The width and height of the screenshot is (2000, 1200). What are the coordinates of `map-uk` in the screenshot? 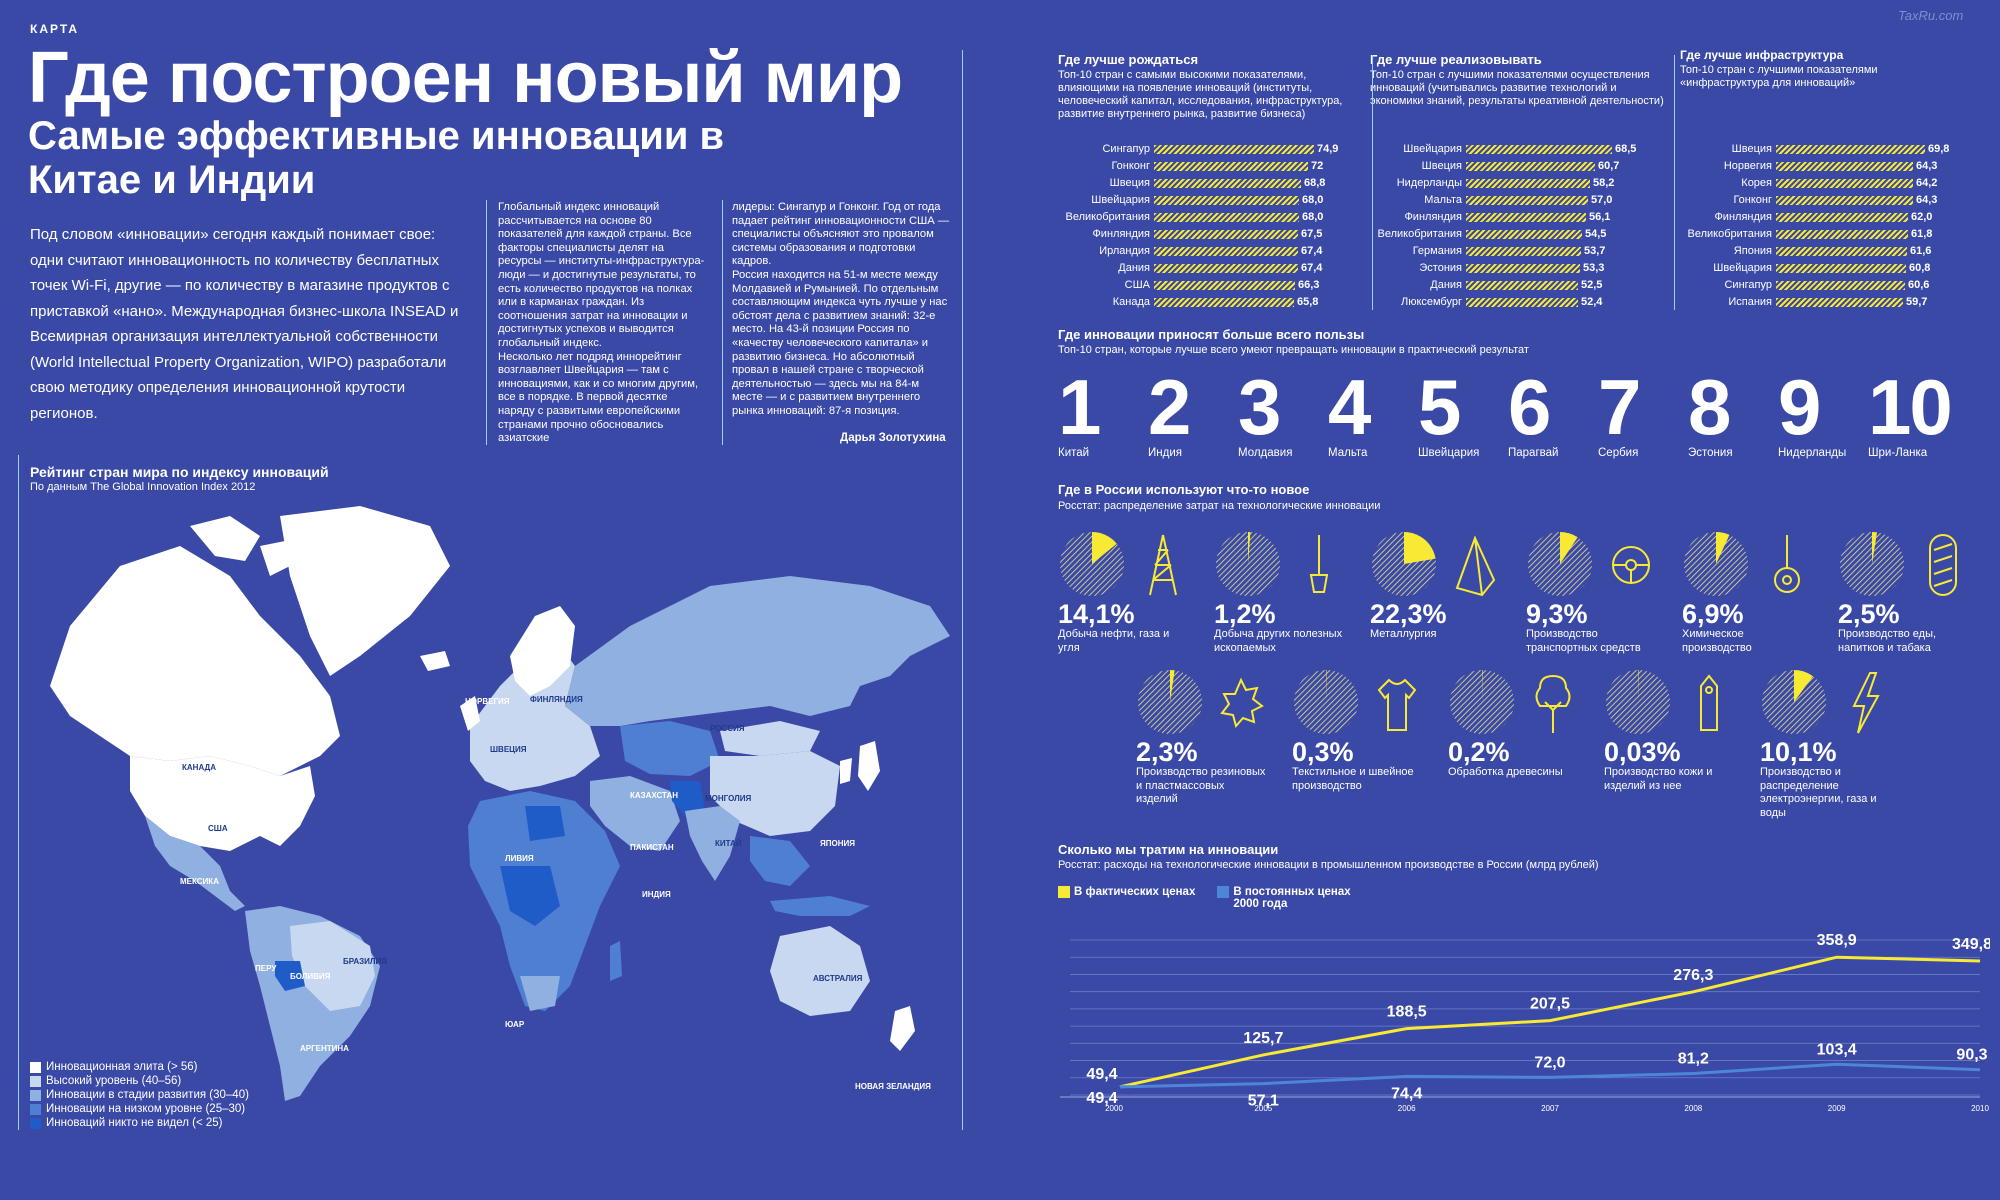 It's located at (470, 713).